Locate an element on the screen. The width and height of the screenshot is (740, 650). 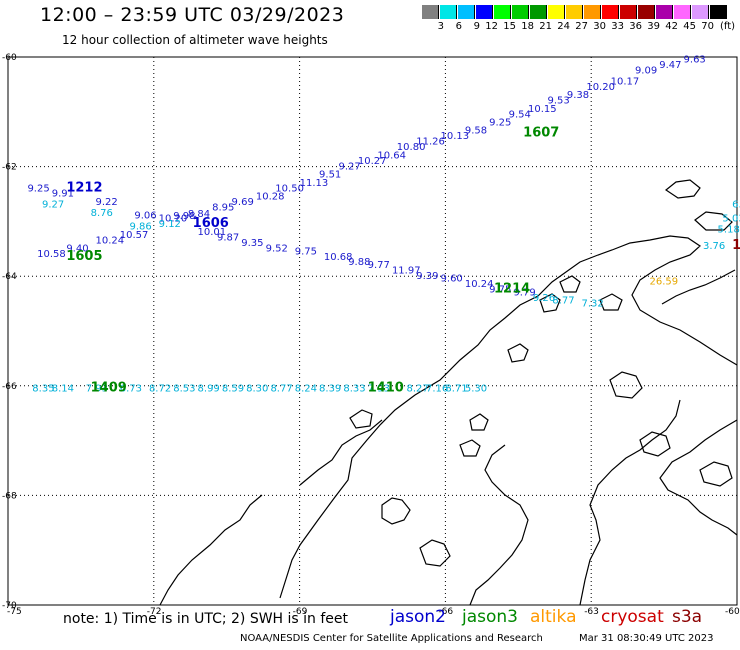
lon-tick-label: -69 is located at coordinates (300, 612).